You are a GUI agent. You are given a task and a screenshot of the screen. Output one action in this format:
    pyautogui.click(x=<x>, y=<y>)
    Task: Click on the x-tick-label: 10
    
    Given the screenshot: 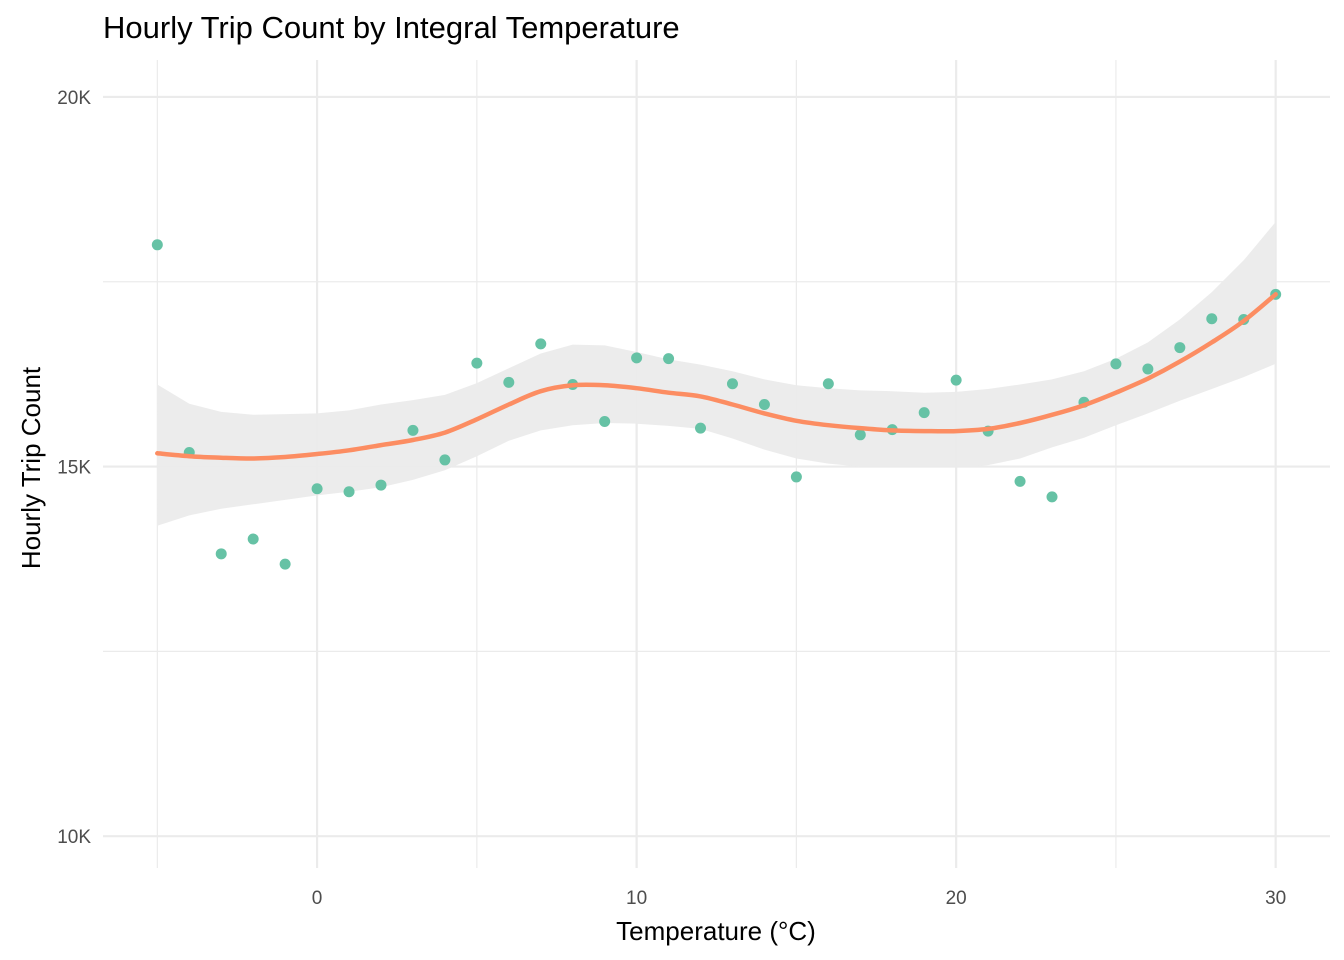 What is the action you would take?
    pyautogui.click(x=636, y=898)
    